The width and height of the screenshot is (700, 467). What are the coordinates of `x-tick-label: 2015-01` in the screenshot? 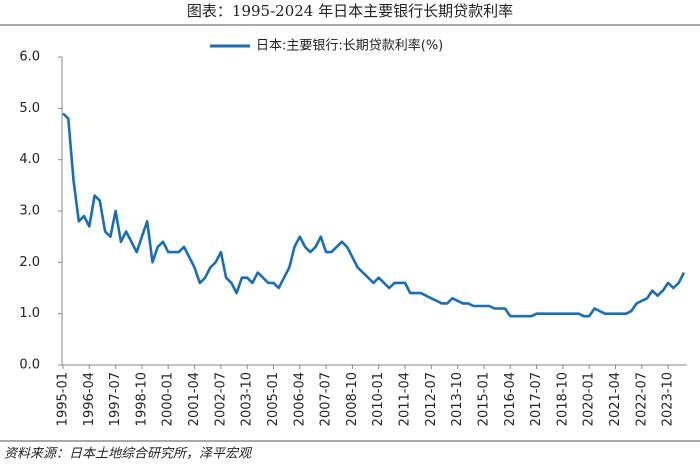 It's located at (483, 399).